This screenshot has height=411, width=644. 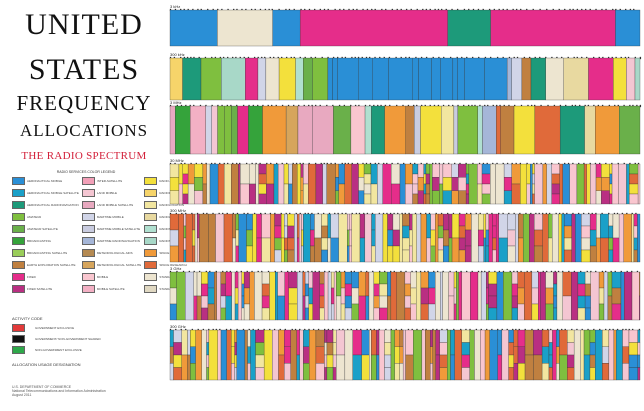 I want to click on activity-label: NON-GOVERNMENT EXCLUSIVE, so click(x=58, y=350).